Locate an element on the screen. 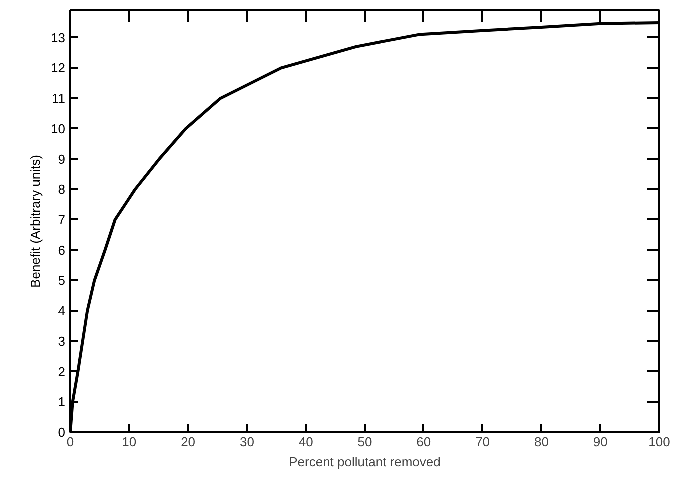 The width and height of the screenshot is (679, 482). y-tick-label: 8 is located at coordinates (62, 190).